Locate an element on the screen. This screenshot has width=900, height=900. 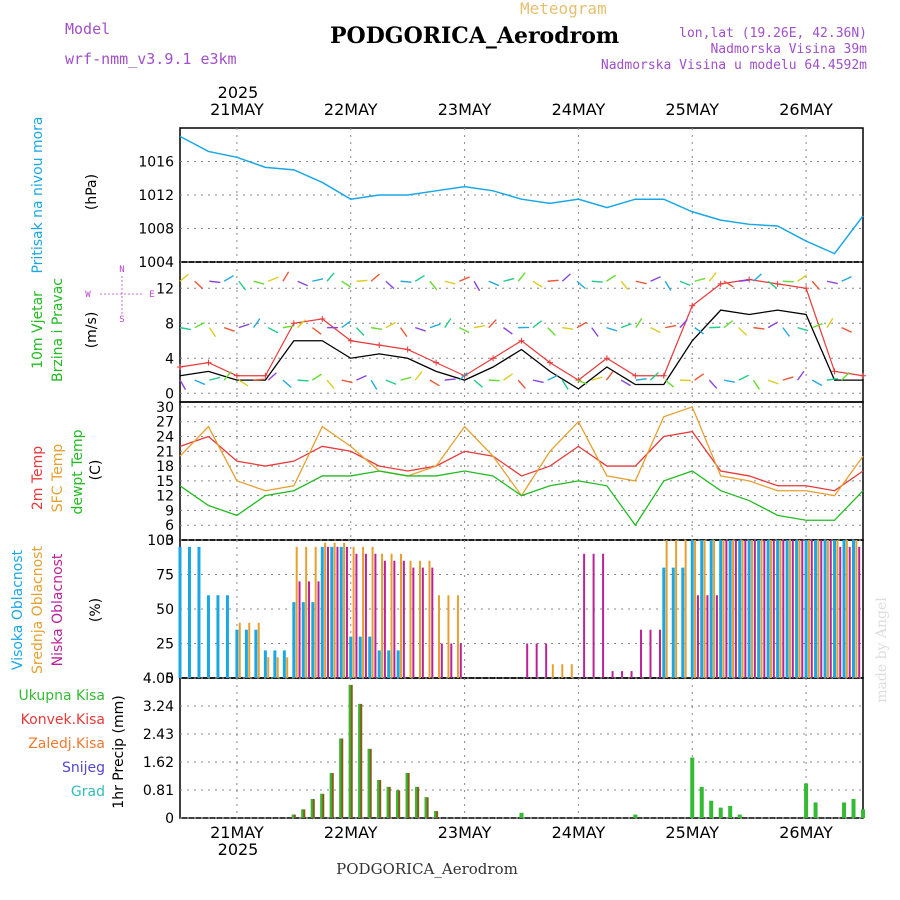
xlabel-bottom-0: 21MAY is located at coordinates (237, 832).